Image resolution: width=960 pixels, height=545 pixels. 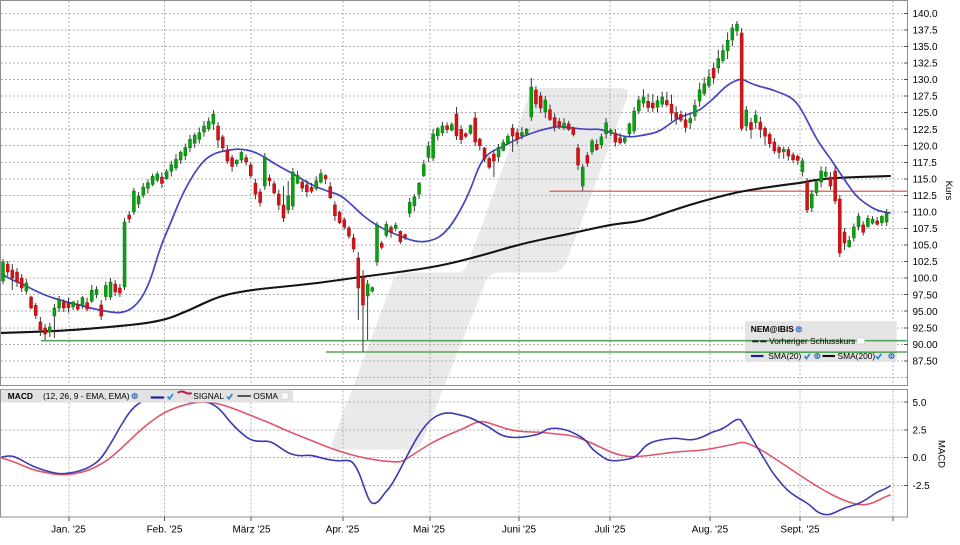 I want to click on svg-text: -2.5, so click(x=922, y=486).